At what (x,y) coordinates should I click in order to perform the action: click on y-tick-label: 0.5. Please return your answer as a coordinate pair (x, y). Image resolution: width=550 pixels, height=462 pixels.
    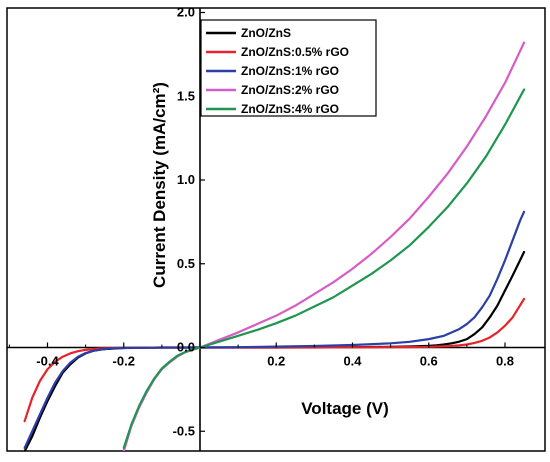
    Looking at the image, I should click on (186, 263).